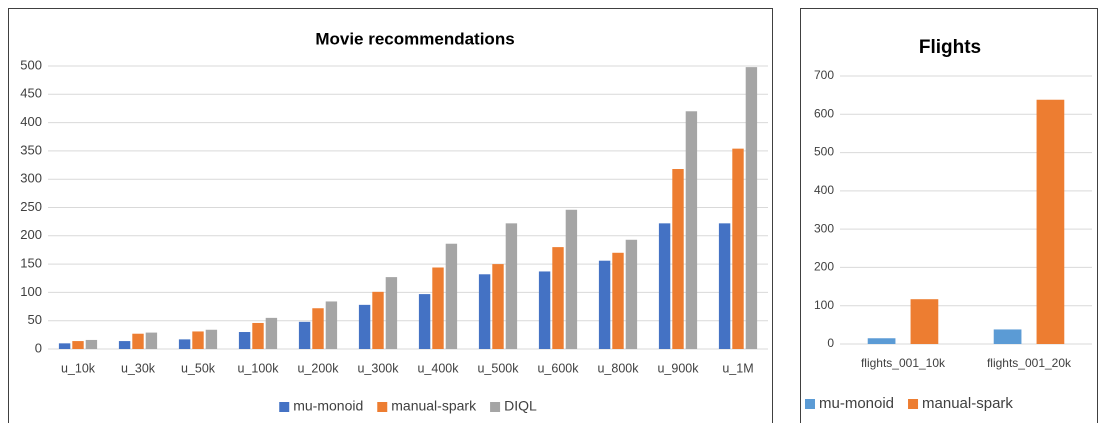 The image size is (1102, 423). What do you see at coordinates (31, 93) in the screenshot?
I see `y-tick-label: 450` at bounding box center [31, 93].